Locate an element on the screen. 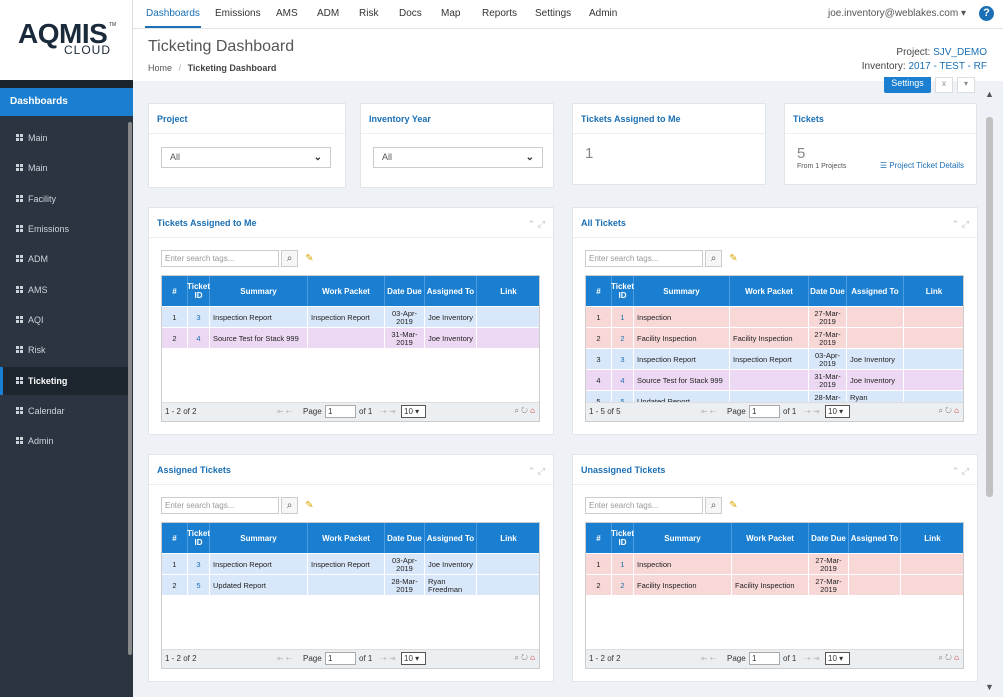 This screenshot has height=697, width=1003. nav-admin: Admin is located at coordinates (603, 13).